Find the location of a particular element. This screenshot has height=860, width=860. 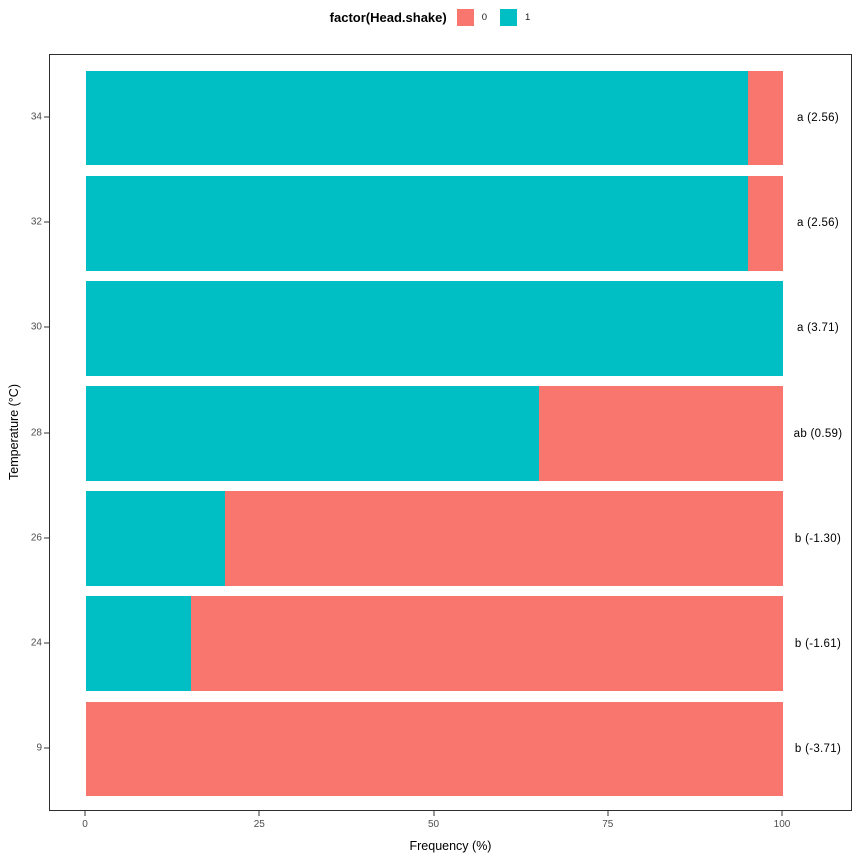

y-axis-tick-label: 9 is located at coordinates (39, 748).